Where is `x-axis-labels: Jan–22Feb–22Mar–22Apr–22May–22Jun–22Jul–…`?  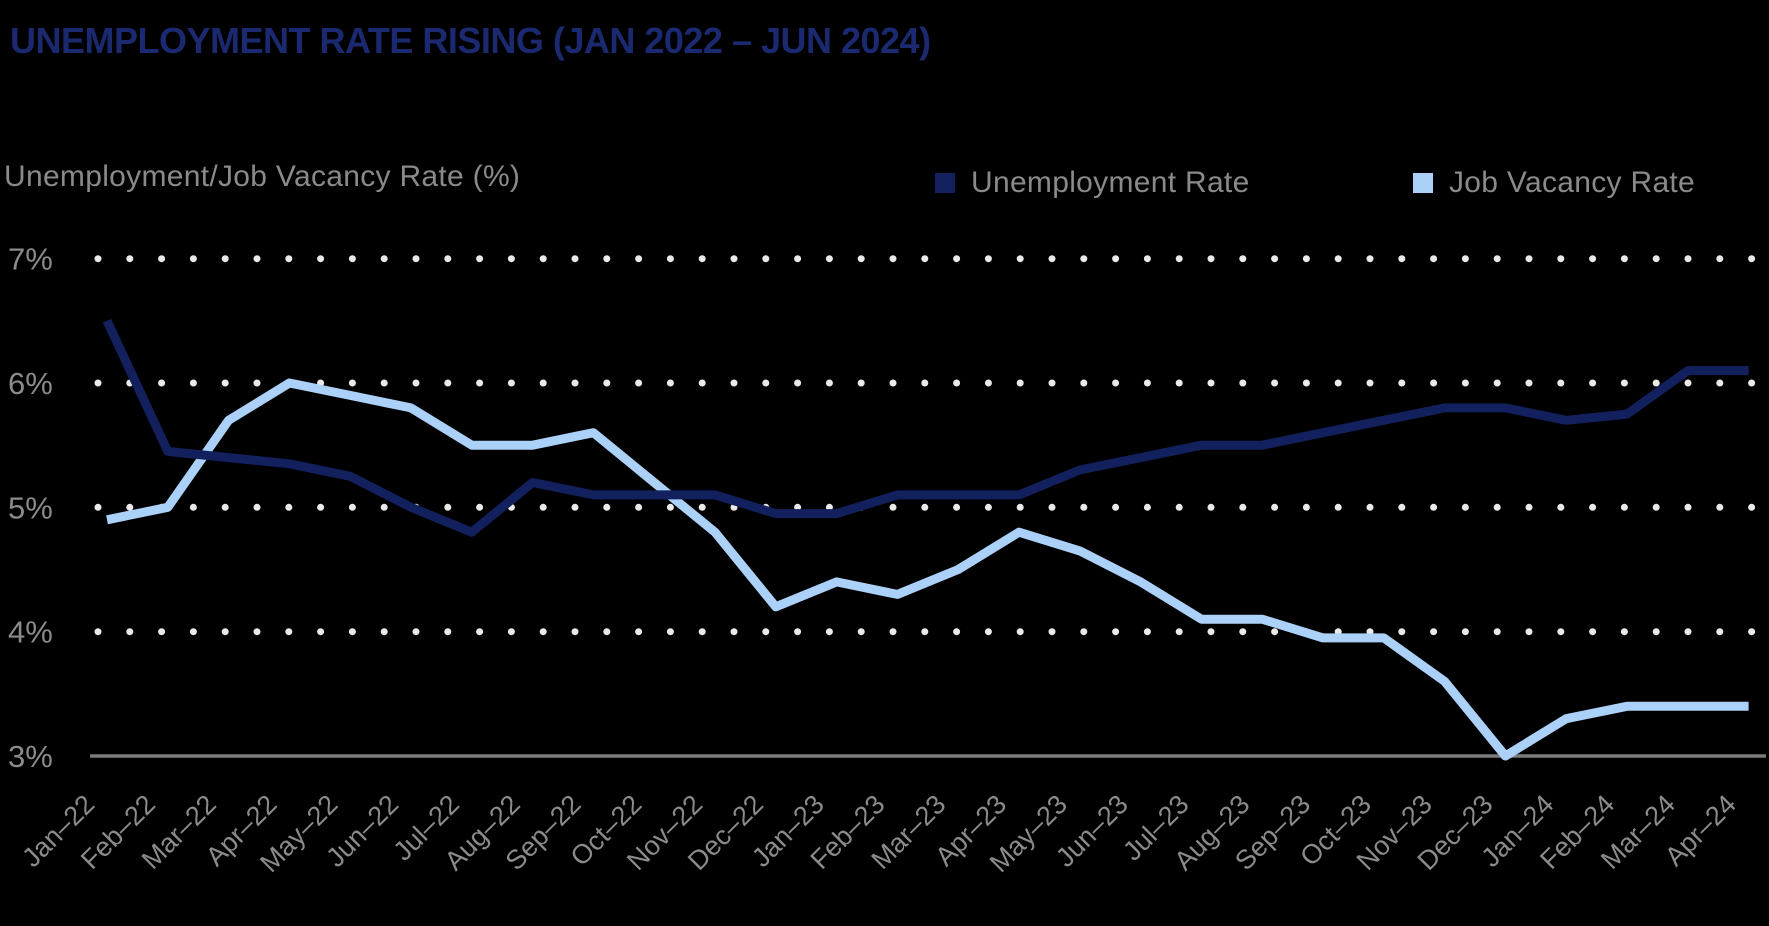 x-axis-labels: Jan–22Feb–22Mar–22Apr–22May–22Jun–22Jul–… is located at coordinates (878, 833).